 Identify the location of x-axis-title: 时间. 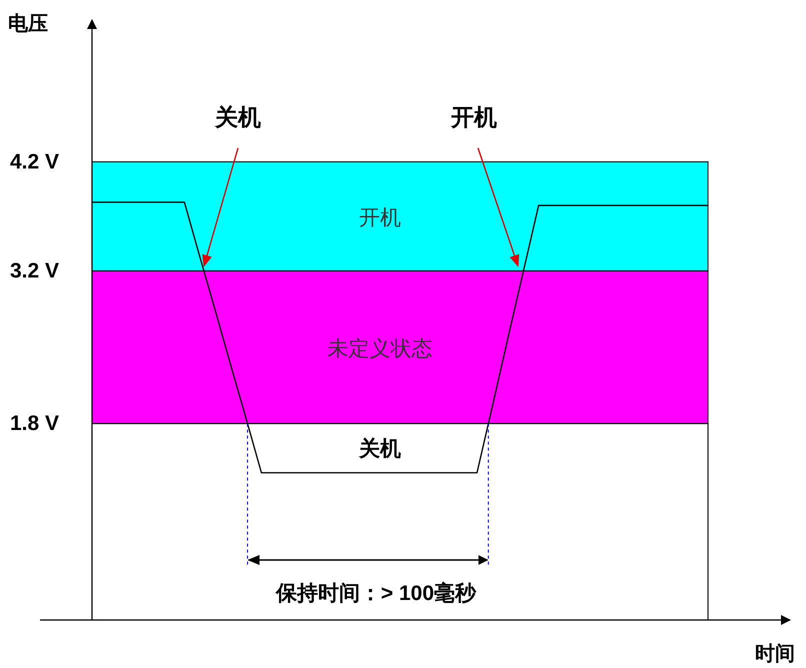
(775, 654).